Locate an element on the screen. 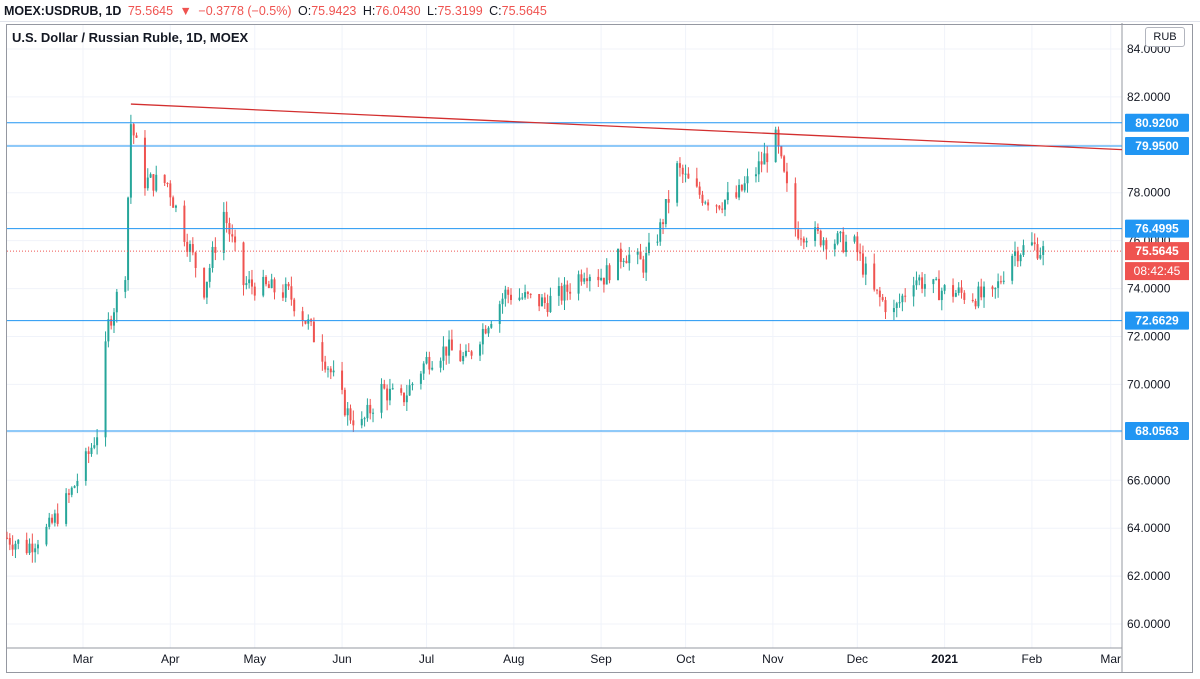 The height and width of the screenshot is (679, 1200). last-price-label: 75.5645 is located at coordinates (1157, 251).